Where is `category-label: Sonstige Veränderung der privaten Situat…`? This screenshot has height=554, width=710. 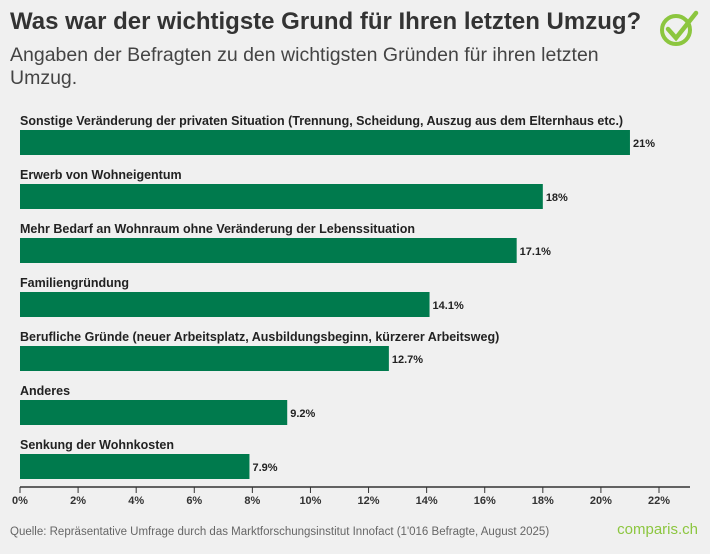
category-label: Sonstige Veränderung der privaten Situat… is located at coordinates (321, 121).